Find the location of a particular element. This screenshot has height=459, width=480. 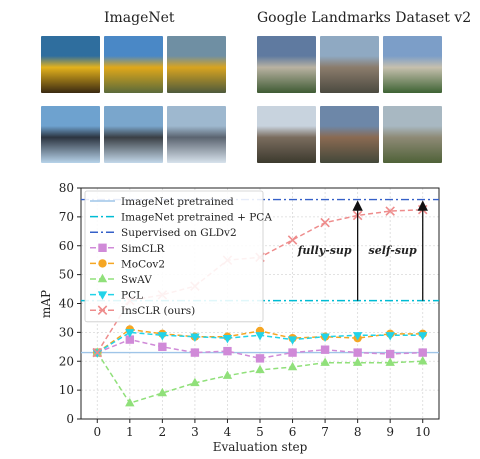

x-tick-label: 8 is located at coordinates (358, 432).